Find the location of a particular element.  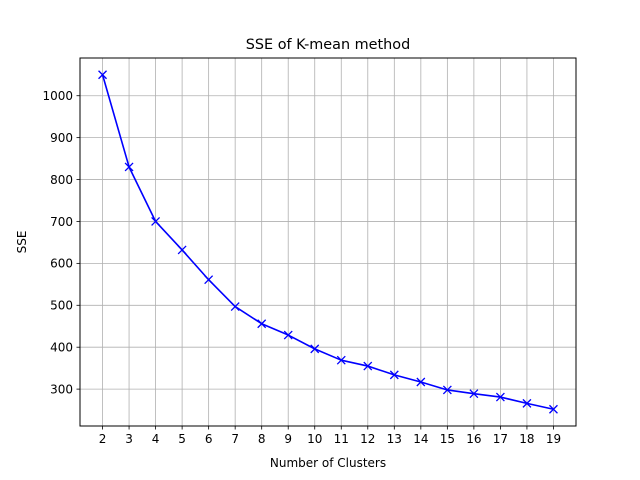

y-tick-label: 1000 is located at coordinates (57, 96).